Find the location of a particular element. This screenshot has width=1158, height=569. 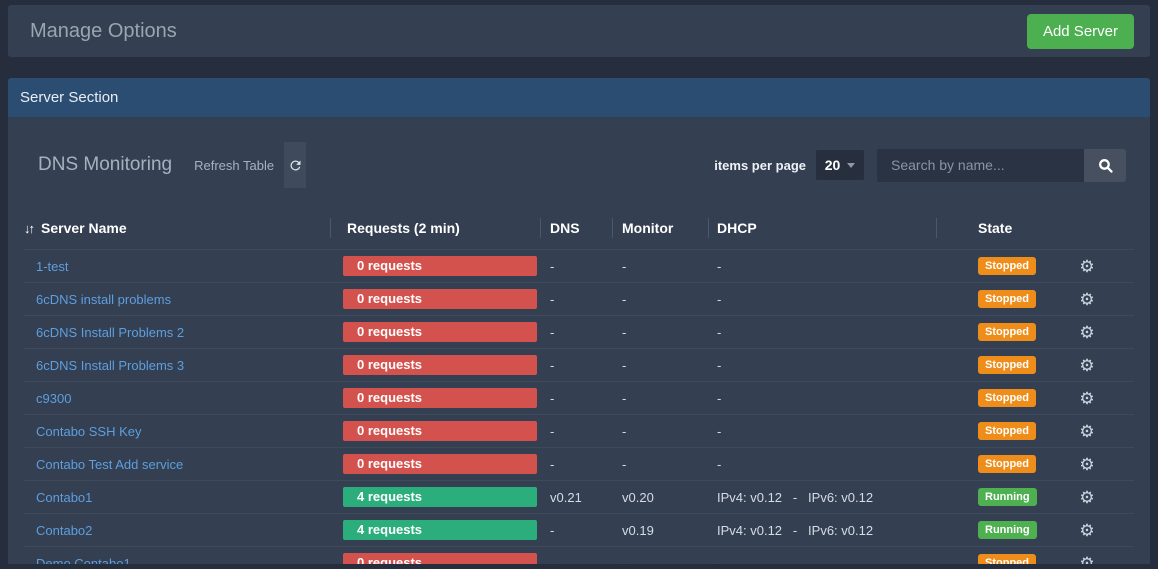

server-name-link: 6cDNS install problems is located at coordinates (104, 299).